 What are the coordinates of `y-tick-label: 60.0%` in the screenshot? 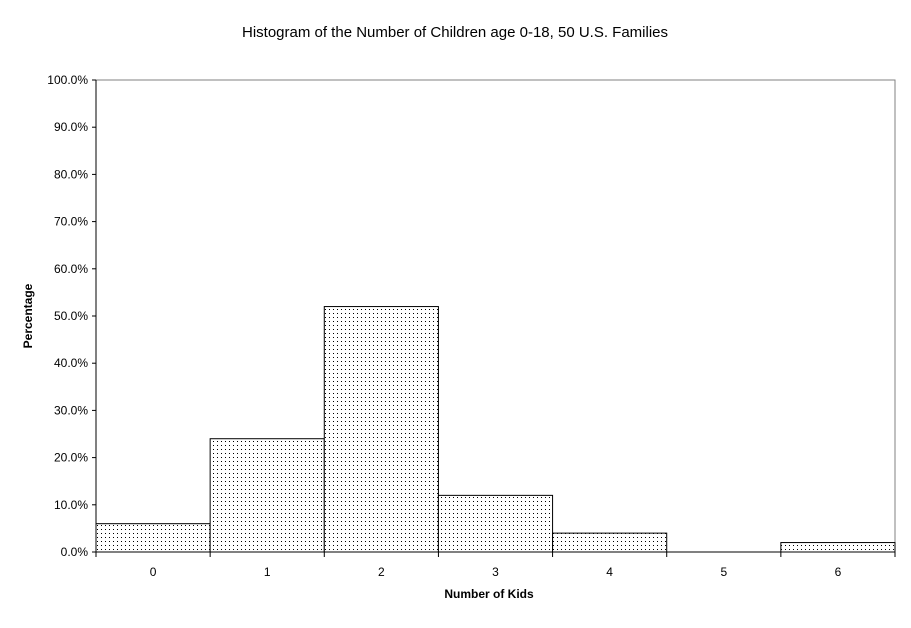 It's located at (71, 269).